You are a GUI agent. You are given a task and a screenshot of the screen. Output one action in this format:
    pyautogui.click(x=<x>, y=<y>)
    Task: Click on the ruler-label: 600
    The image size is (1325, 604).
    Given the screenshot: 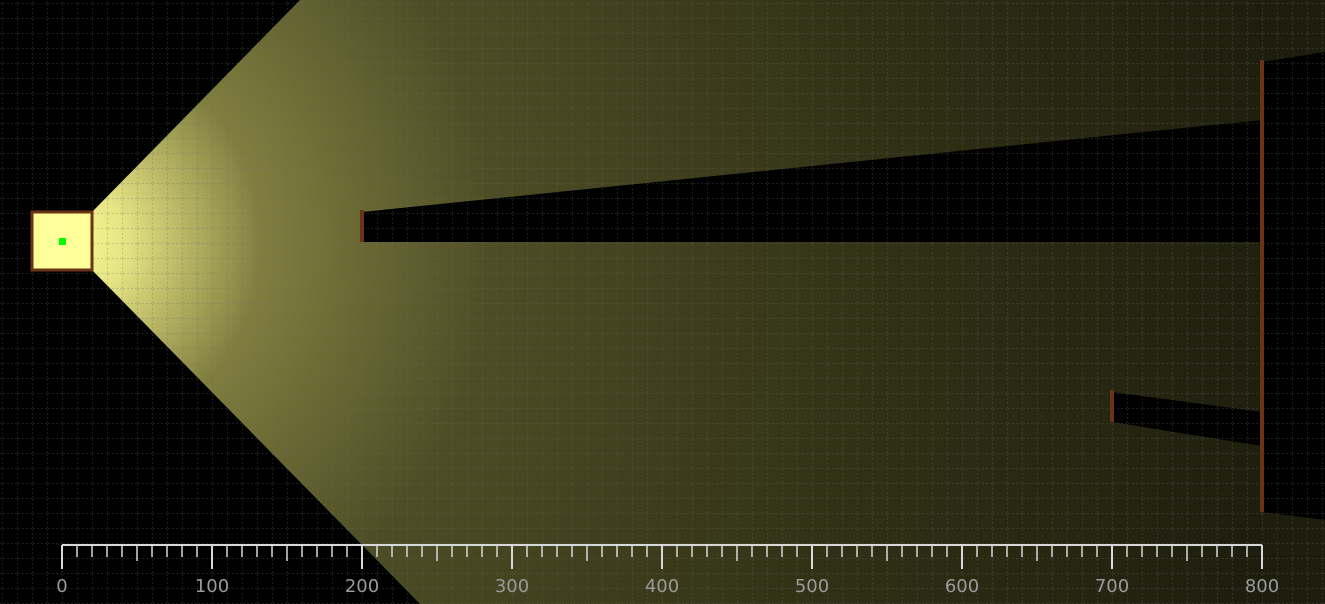 What is the action you would take?
    pyautogui.click(x=962, y=586)
    